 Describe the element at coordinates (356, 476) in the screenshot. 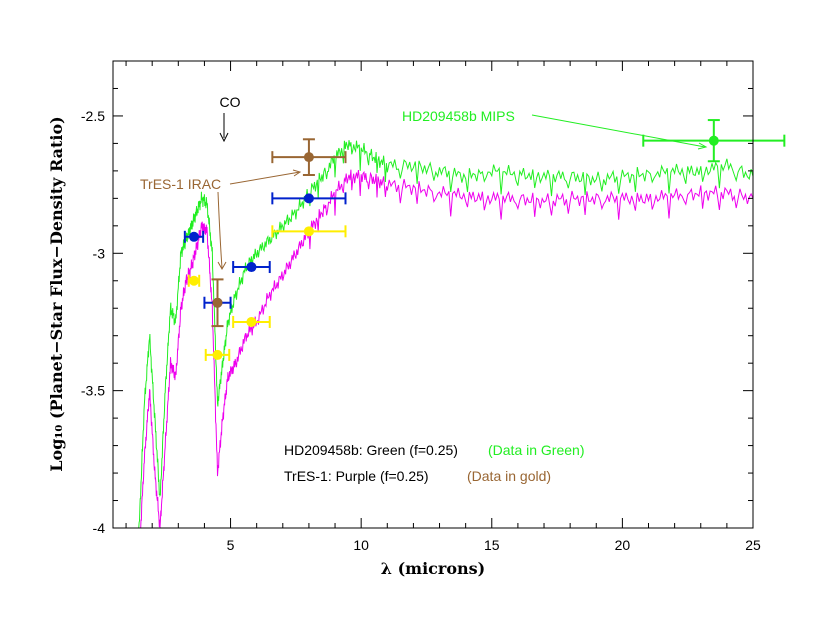

I see `legend-tres1: TrES-1: Purple (f=0.25)` at that location.